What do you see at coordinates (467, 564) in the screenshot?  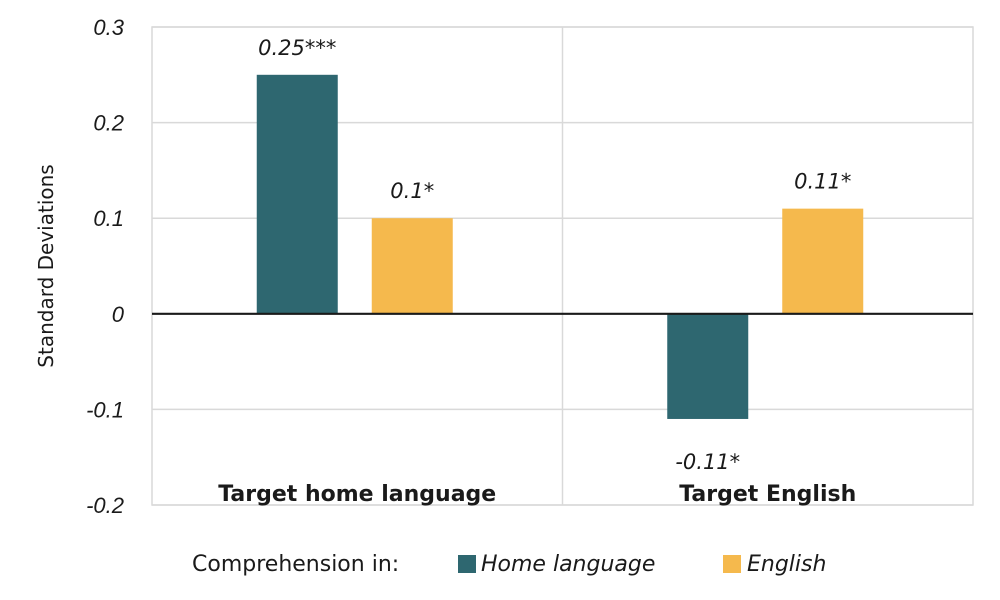 I see `legend-swatch-home-language` at bounding box center [467, 564].